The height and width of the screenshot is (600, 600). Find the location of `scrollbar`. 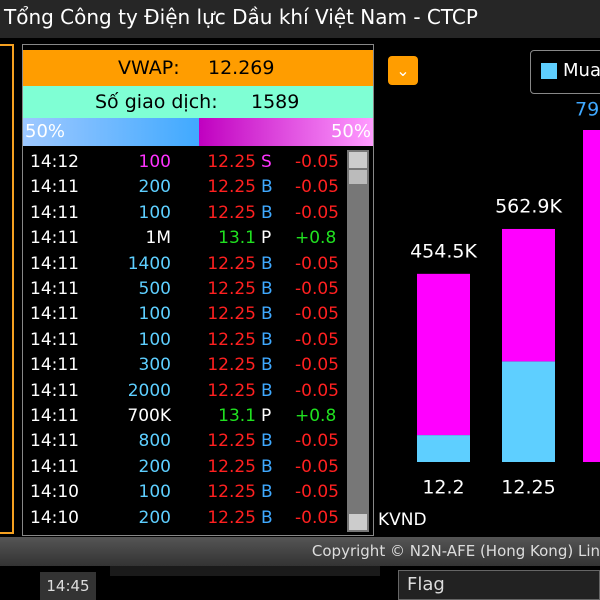

scrollbar is located at coordinates (358, 341).